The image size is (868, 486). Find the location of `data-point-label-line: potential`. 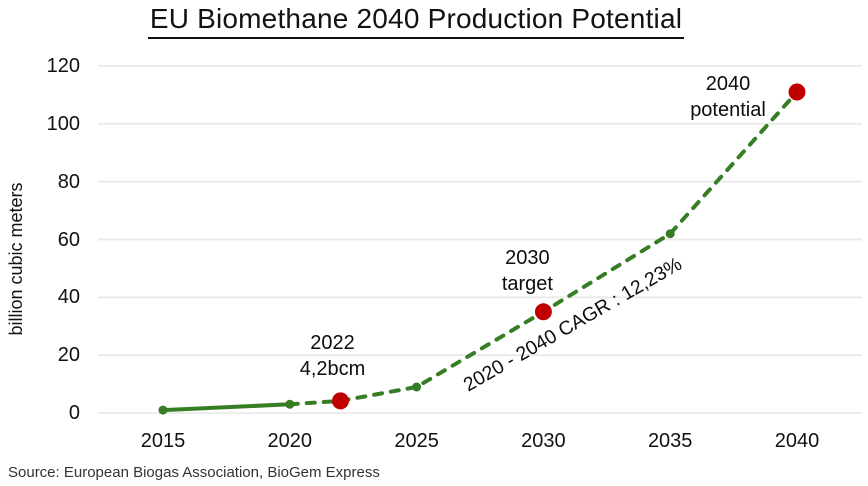

data-point-label-line: potential is located at coordinates (728, 110).